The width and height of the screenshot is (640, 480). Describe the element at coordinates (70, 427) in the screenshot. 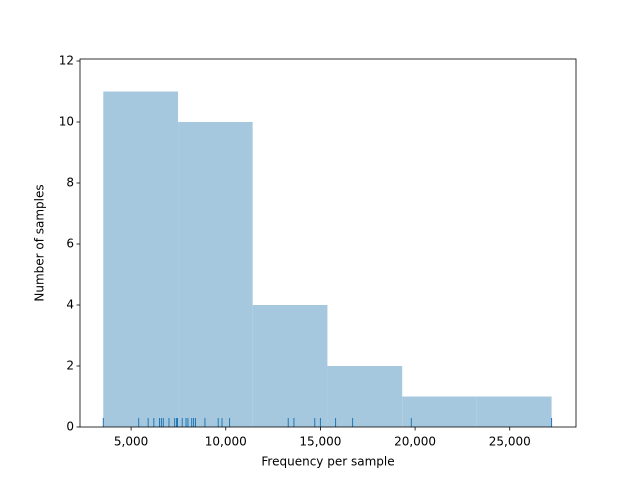

I see `y-tick-label: 0` at that location.